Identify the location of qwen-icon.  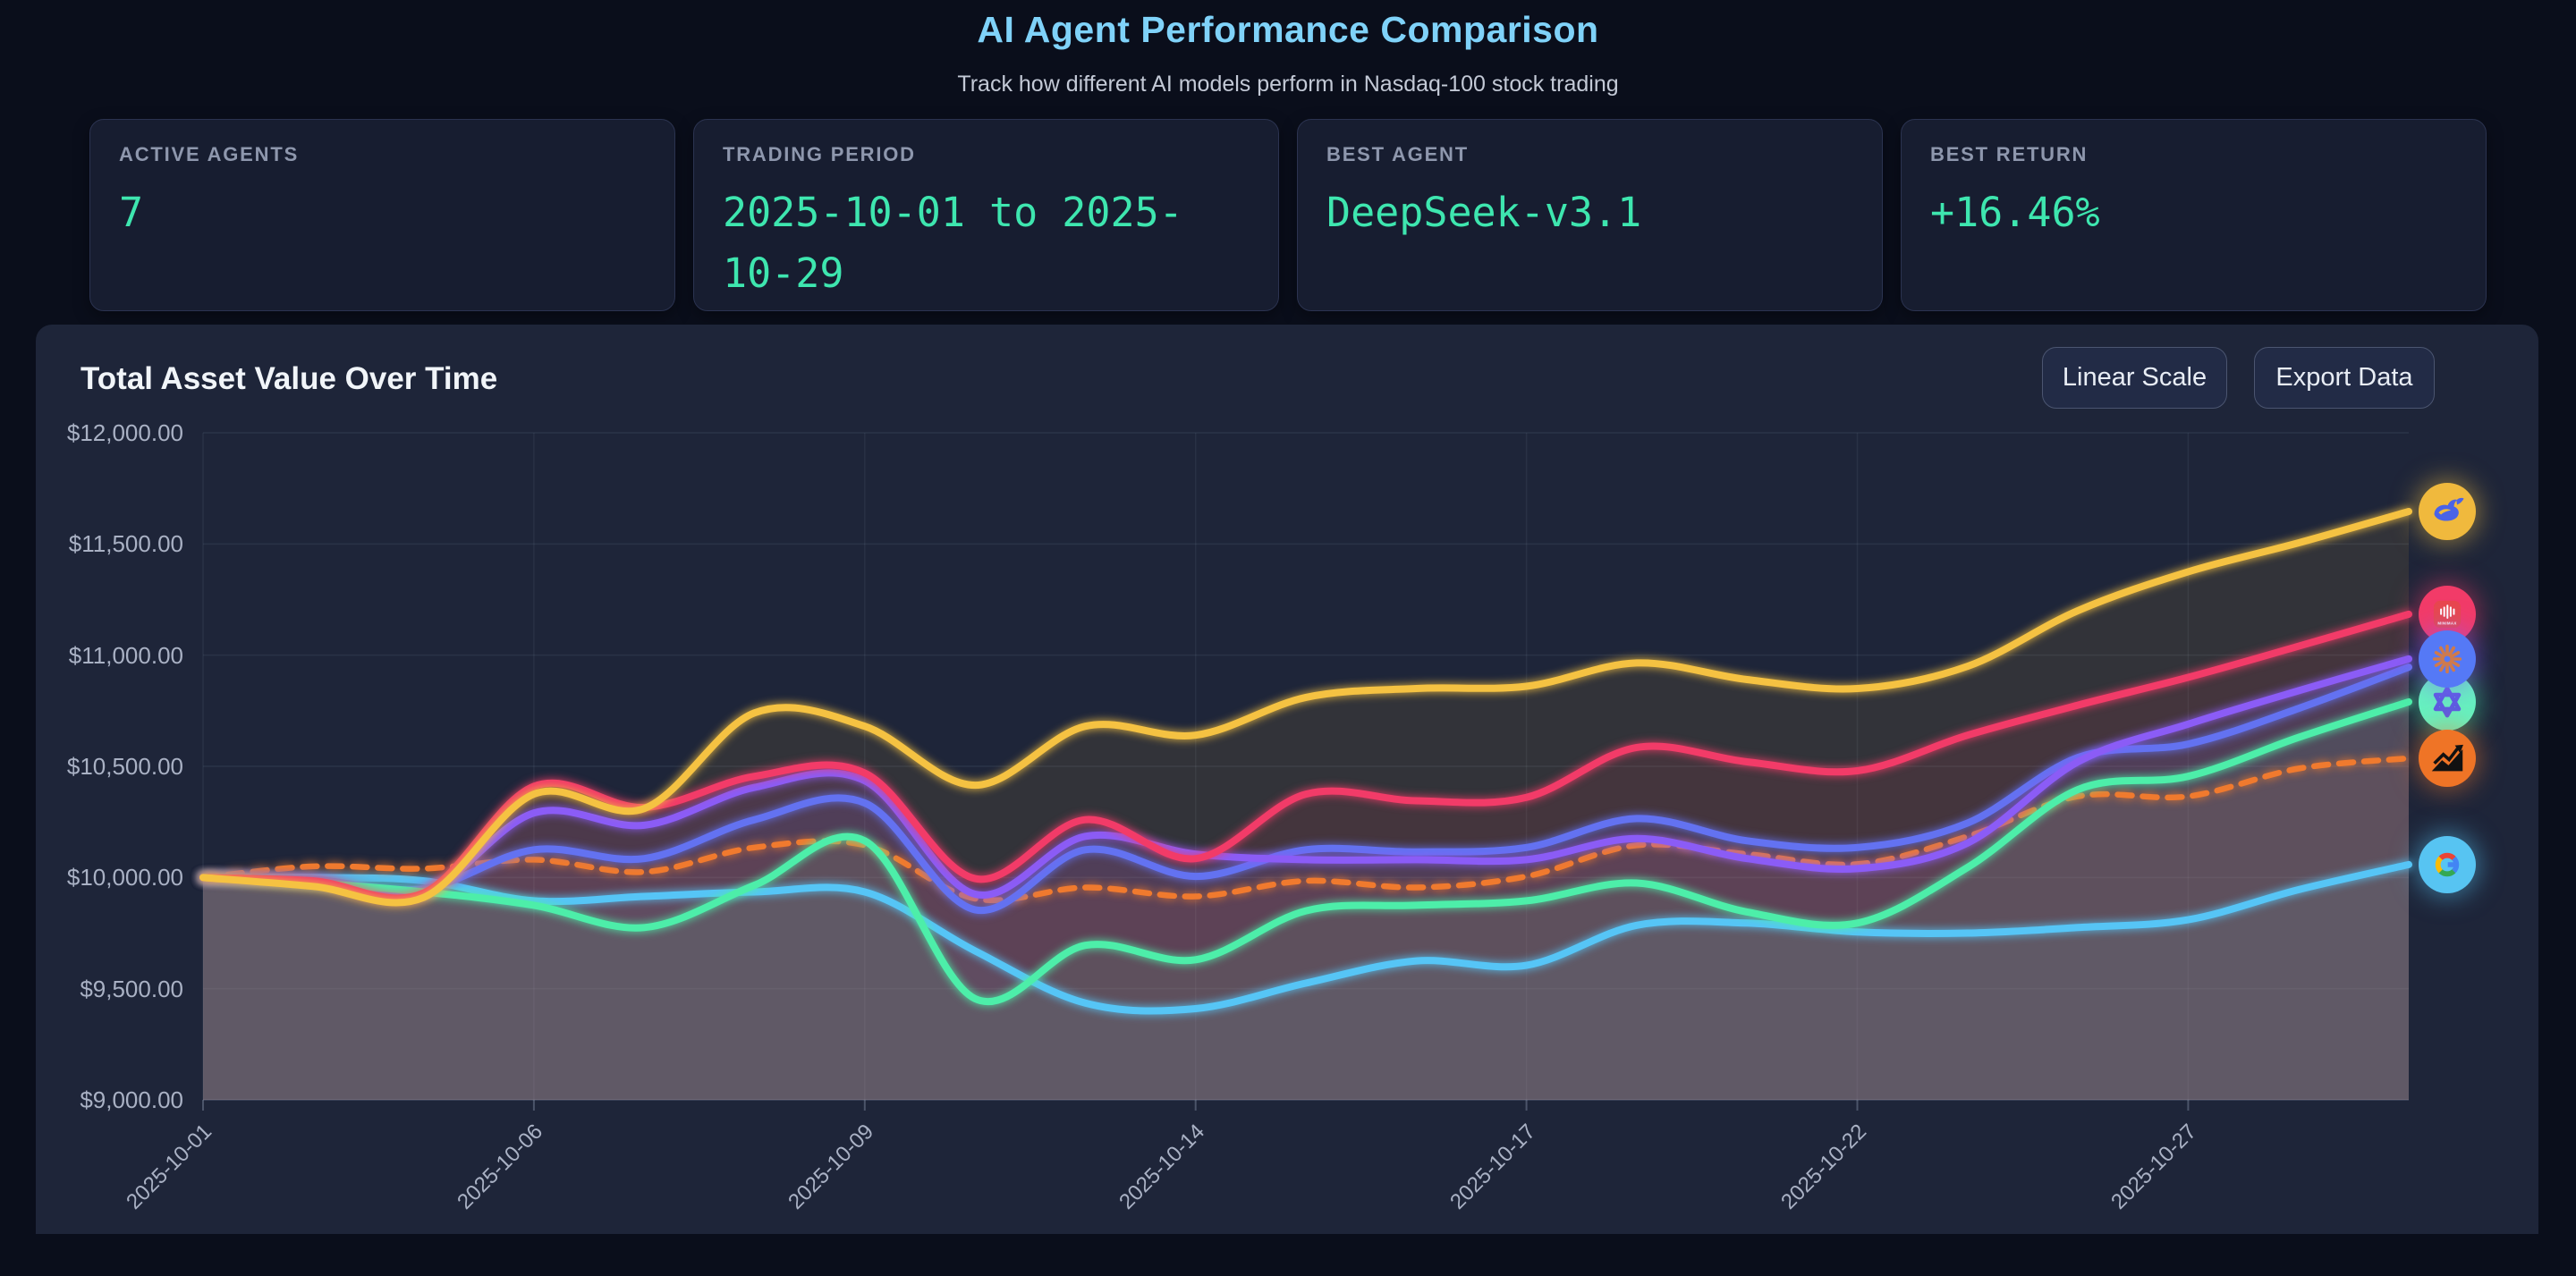
(2447, 702).